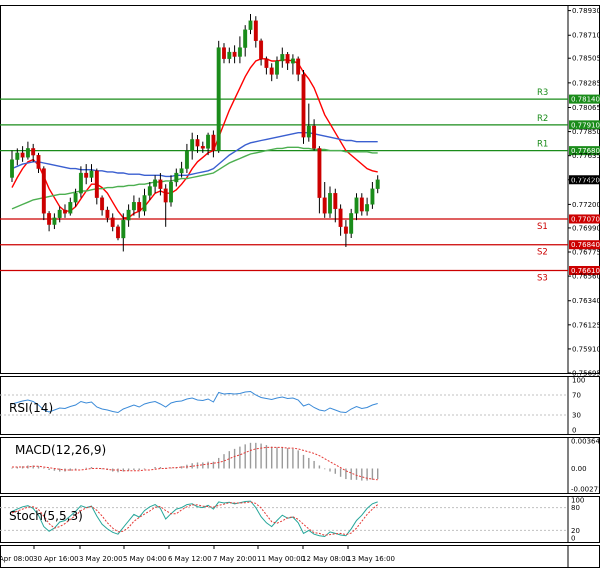 The height and width of the screenshot is (576, 600). Describe the element at coordinates (578, 381) in the screenshot. I see `rsi-tick-label: 100` at that location.